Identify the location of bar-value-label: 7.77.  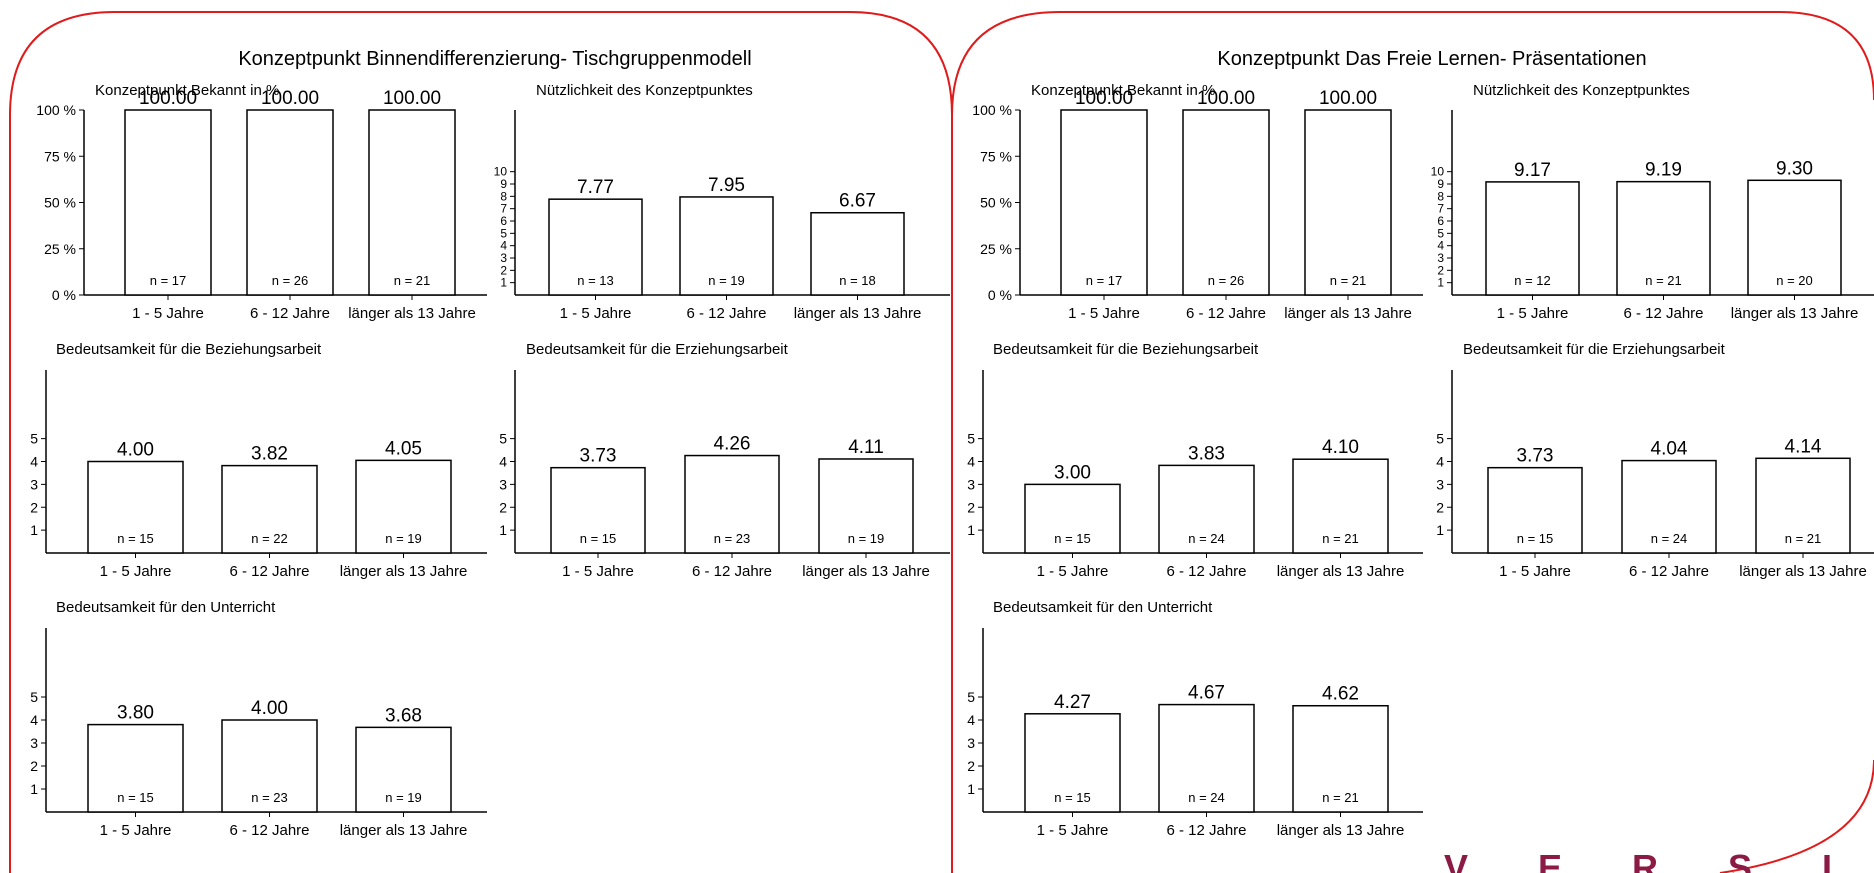
(595, 187).